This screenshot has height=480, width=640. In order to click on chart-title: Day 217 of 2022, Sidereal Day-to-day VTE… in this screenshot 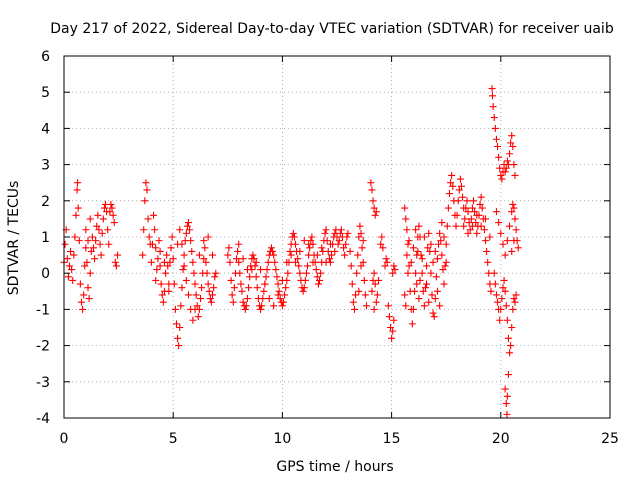, I will do `click(332, 29)`.